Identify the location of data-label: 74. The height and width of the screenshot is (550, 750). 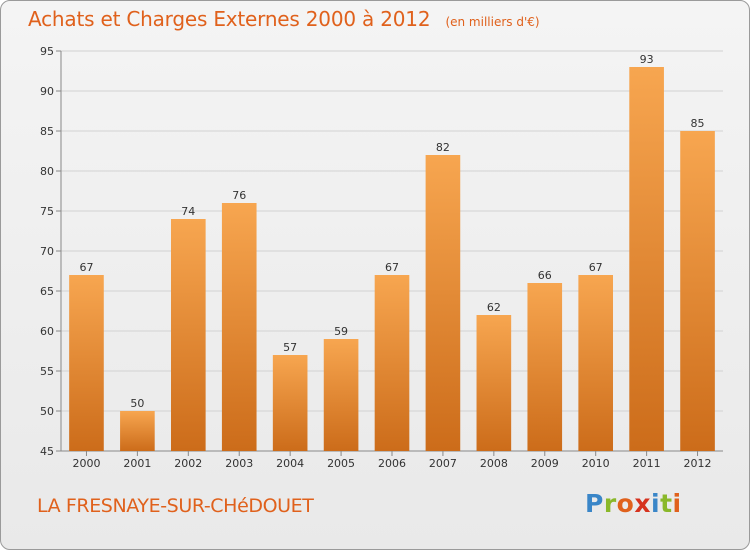
(188, 211).